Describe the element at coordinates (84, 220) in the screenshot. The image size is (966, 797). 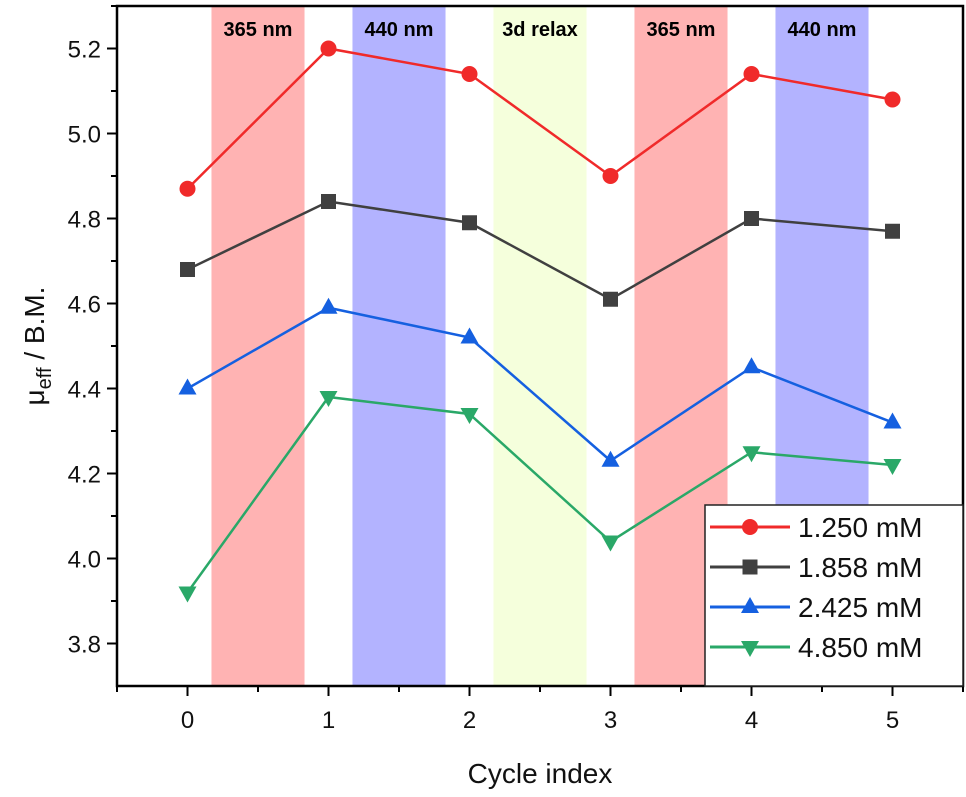
I see `y-tick-label: 4.8` at that location.